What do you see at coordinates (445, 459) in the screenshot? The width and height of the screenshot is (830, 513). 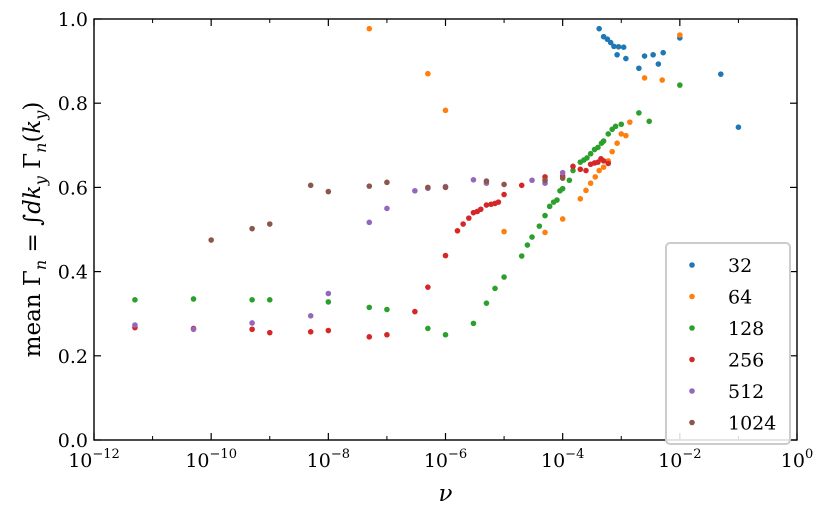 I see `x-tick-label: 10⁻⁶` at bounding box center [445, 459].